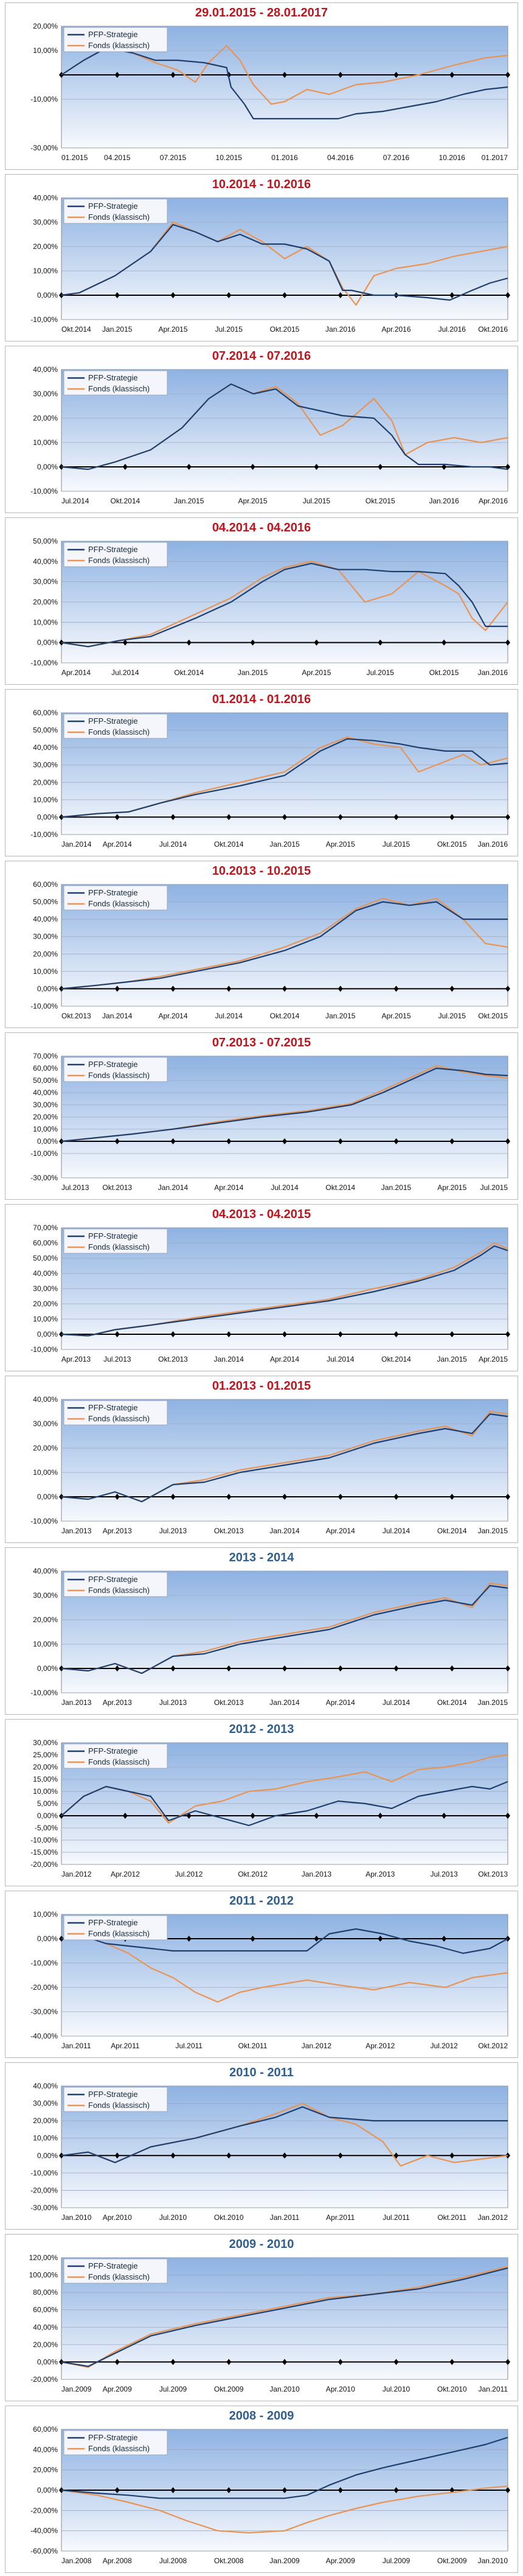 The width and height of the screenshot is (523, 2576). I want to click on x-tick-label: 01.2016, so click(284, 157).